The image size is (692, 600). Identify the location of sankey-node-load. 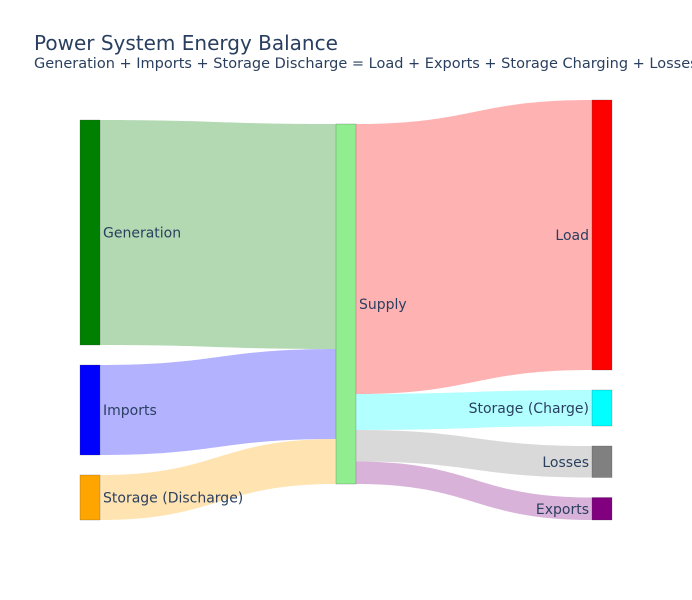
(602, 235).